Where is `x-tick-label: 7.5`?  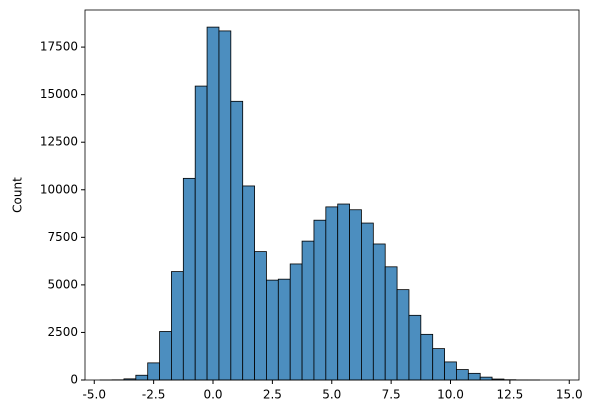 x-tick-label: 7.5 is located at coordinates (391, 395).